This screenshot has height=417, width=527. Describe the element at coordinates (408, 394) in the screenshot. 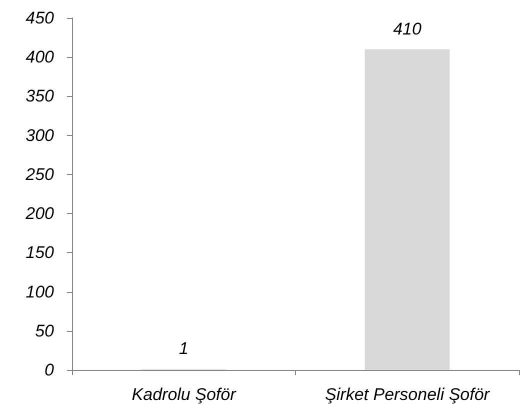

I see `x-tick-label: Şirket Personeli Şoför` at that location.